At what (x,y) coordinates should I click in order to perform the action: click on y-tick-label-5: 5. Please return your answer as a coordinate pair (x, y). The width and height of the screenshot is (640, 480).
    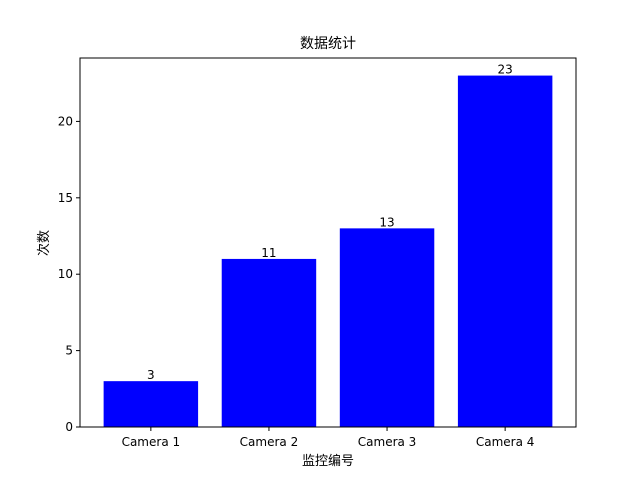
    Looking at the image, I should click on (69, 351).